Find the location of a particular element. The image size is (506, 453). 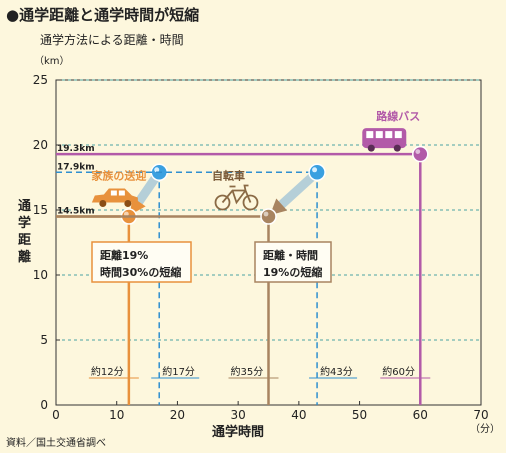

bicycle-icon is located at coordinates (236, 197).